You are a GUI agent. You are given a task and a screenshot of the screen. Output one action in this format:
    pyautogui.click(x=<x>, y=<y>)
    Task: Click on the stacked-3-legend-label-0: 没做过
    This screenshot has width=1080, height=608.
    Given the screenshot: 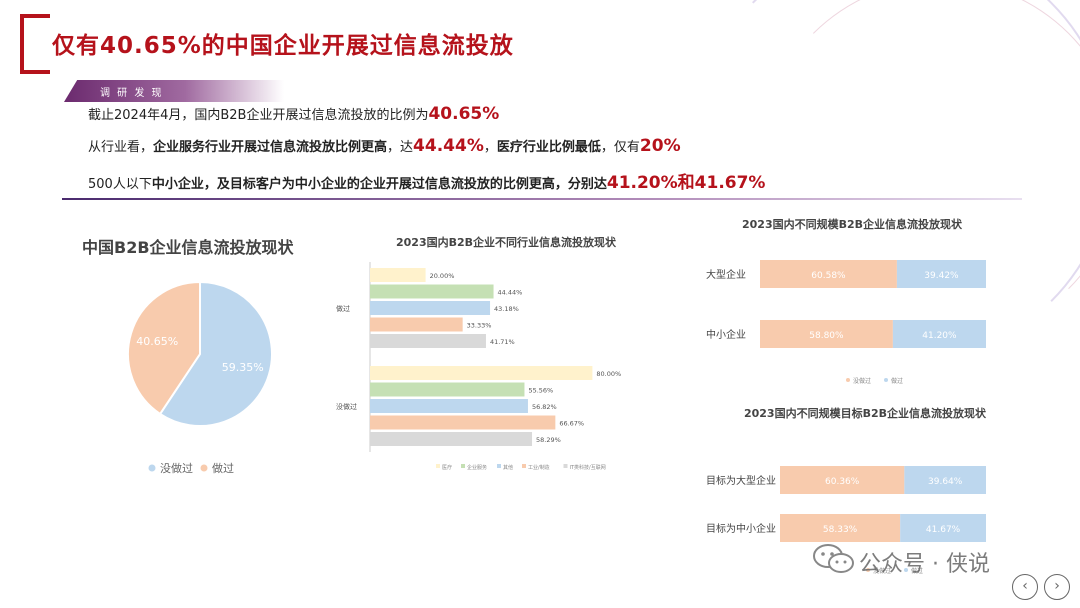 What is the action you would take?
    pyautogui.click(x=882, y=571)
    